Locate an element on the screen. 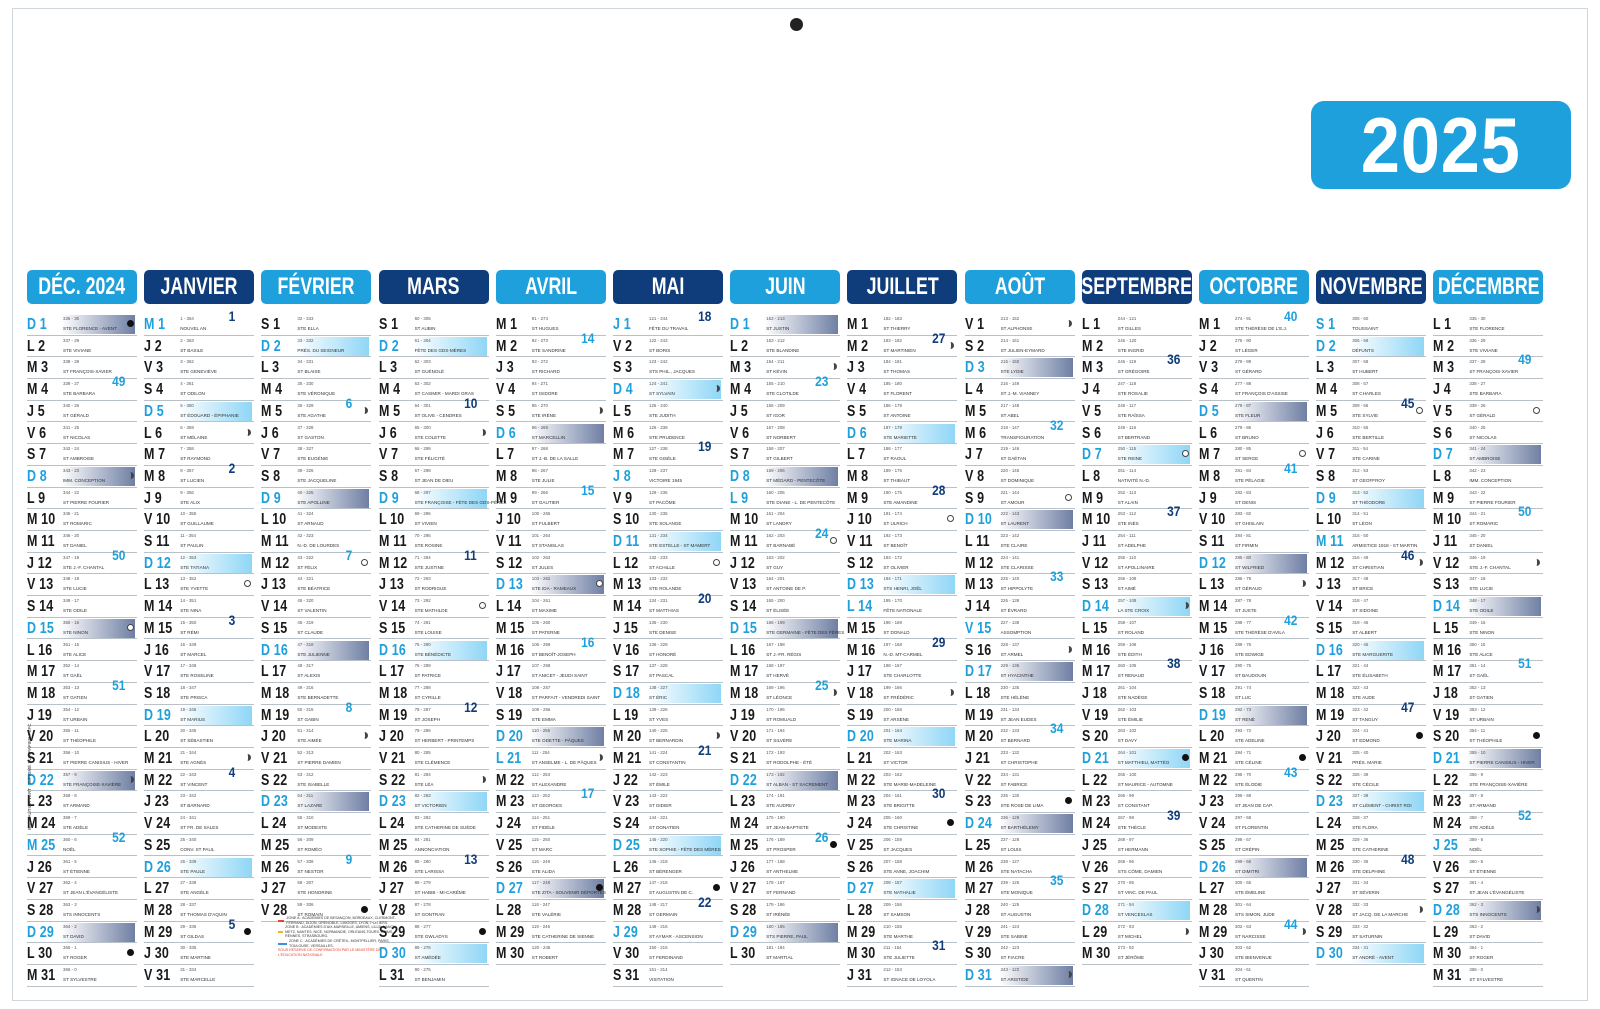  day-label: D 9 is located at coordinates (1326, 498).